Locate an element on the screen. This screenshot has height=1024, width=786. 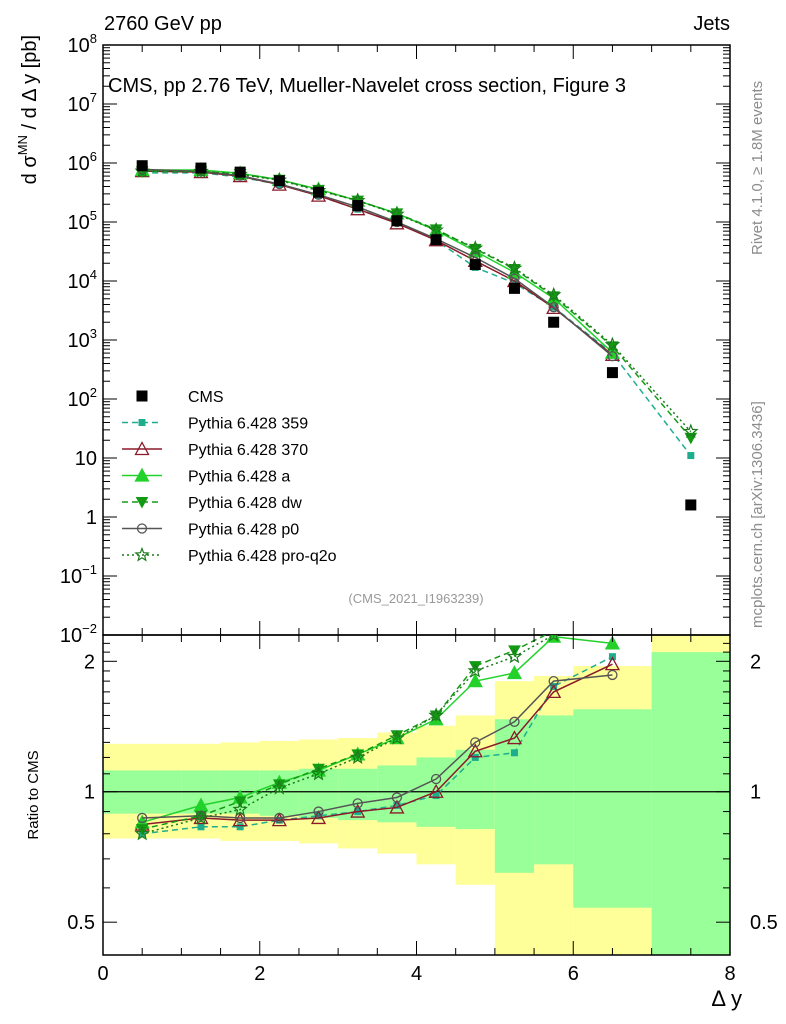
ratio-y-tick-label-right: 1 is located at coordinates (755, 793).